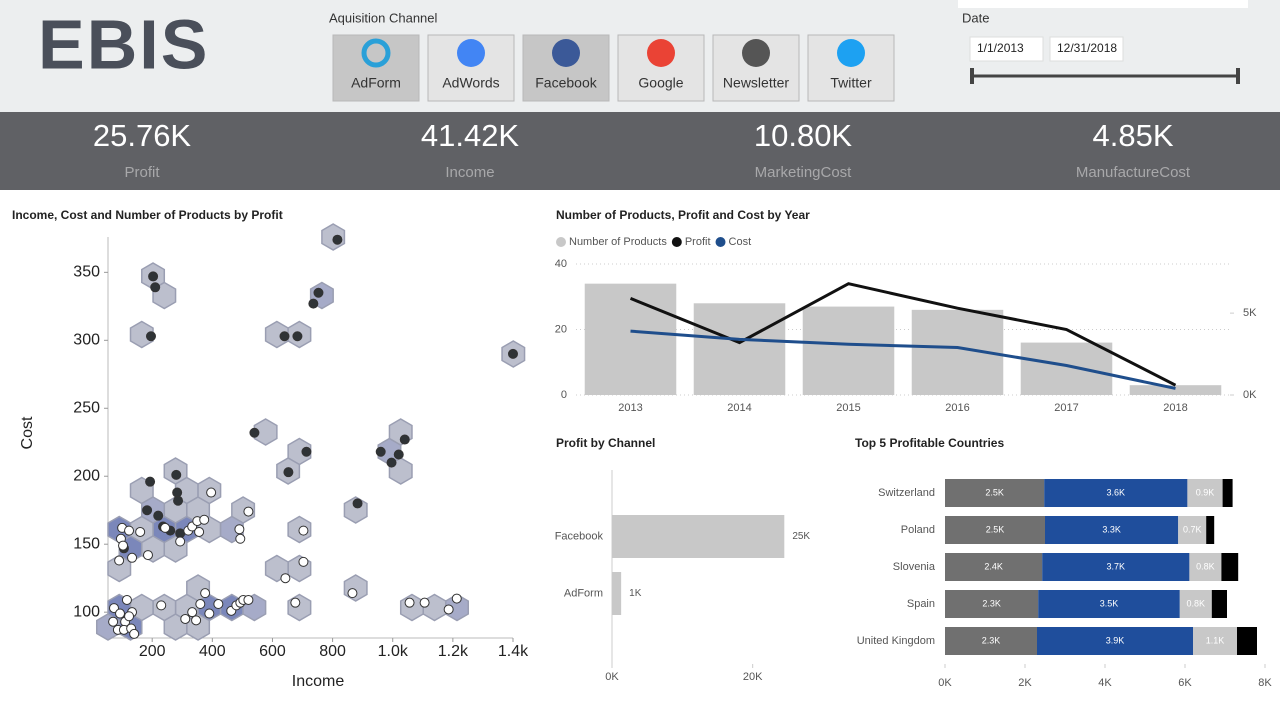  I want to click on channel-label: Google, so click(660, 83).